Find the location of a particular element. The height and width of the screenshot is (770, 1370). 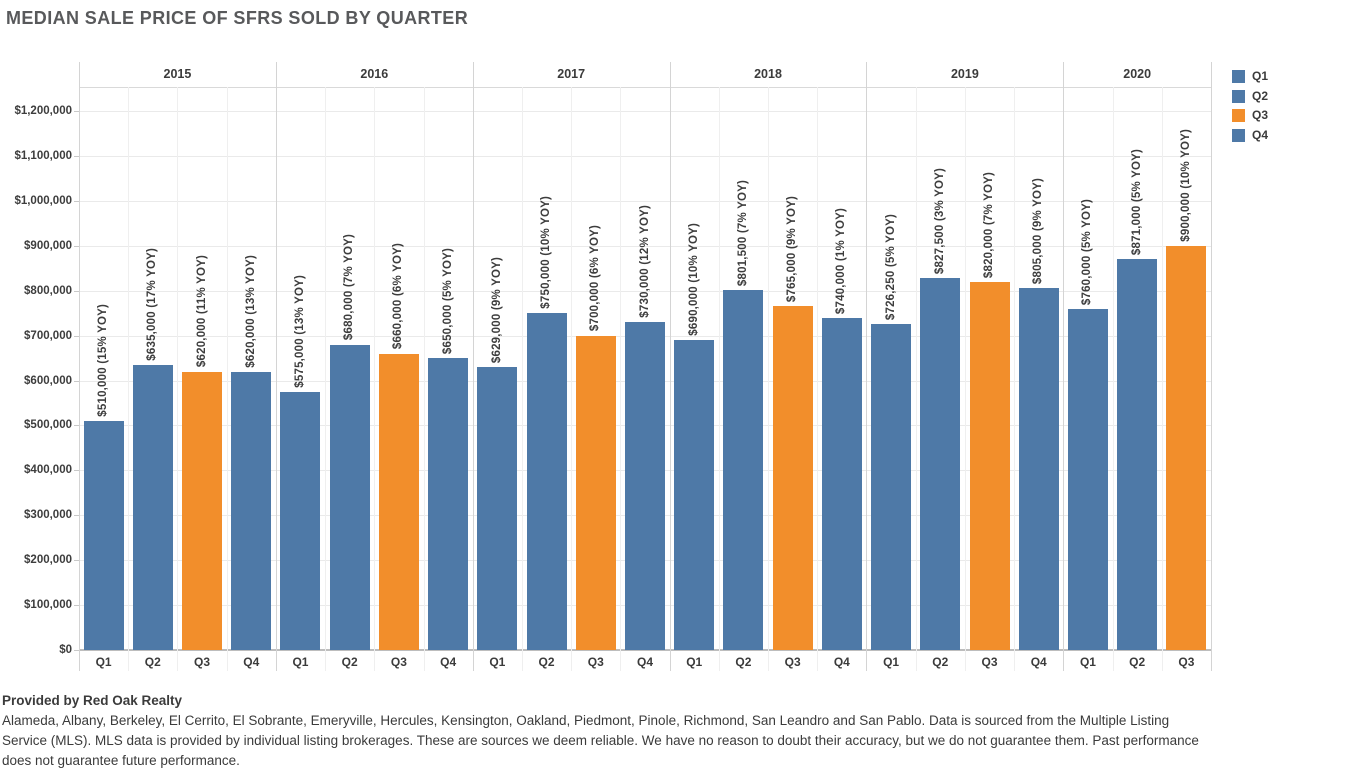

bar-label-2018-Q2: $801,500 (7% YOY) is located at coordinates (742, 232).